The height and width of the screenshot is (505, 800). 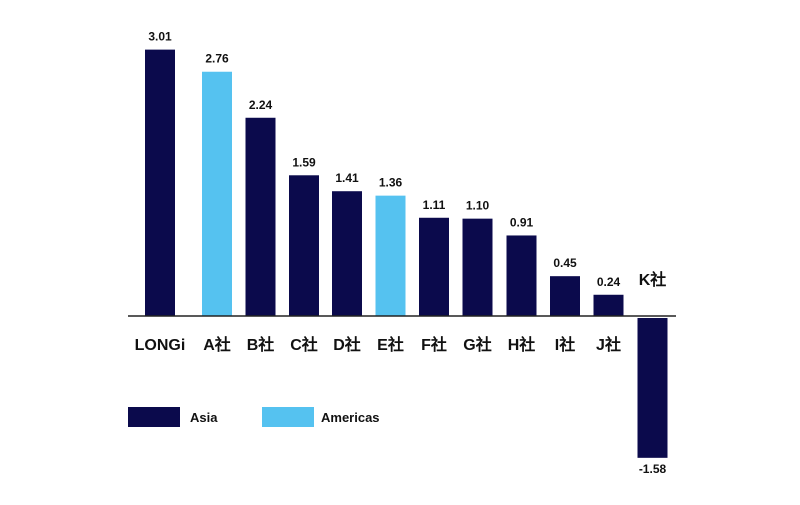 What do you see at coordinates (347, 178) in the screenshot?
I see `value-label: 1.41` at bounding box center [347, 178].